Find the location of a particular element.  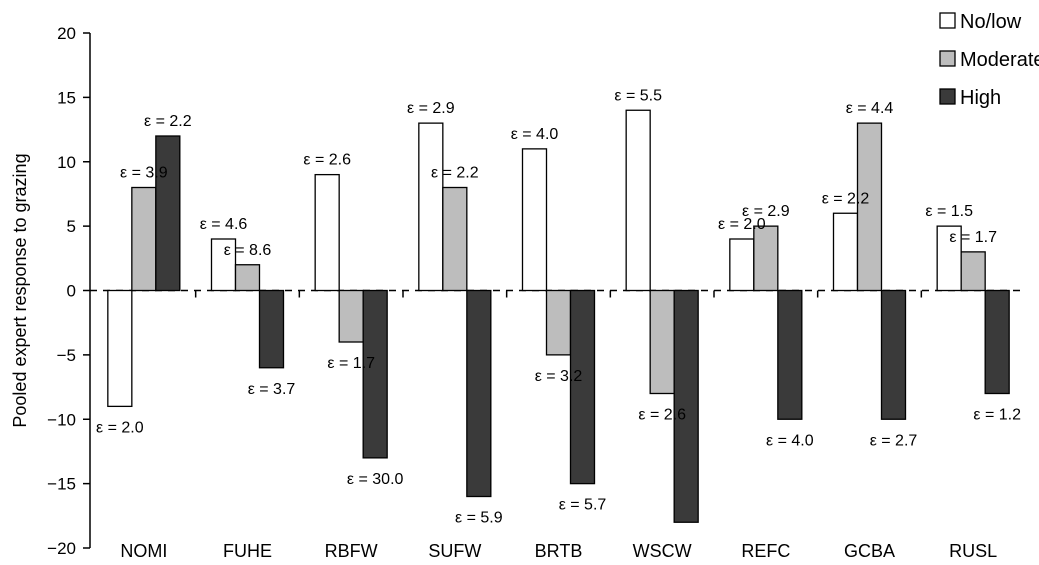

y-tick-label: 0 is located at coordinates (71, 291).